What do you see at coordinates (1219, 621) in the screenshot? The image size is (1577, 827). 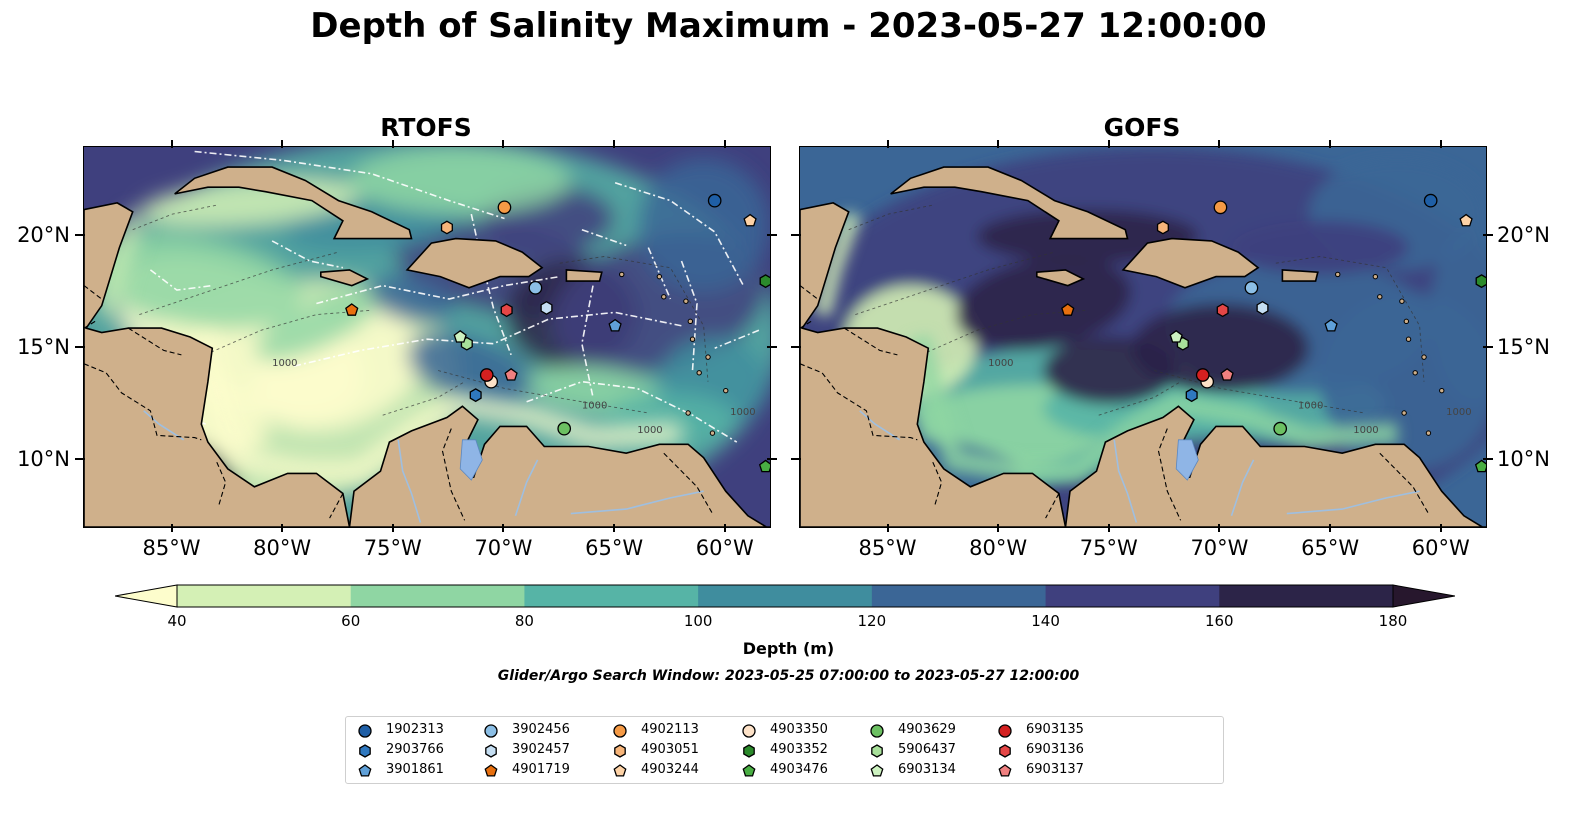 I see `colorbar-tick-label: 160` at bounding box center [1219, 621].